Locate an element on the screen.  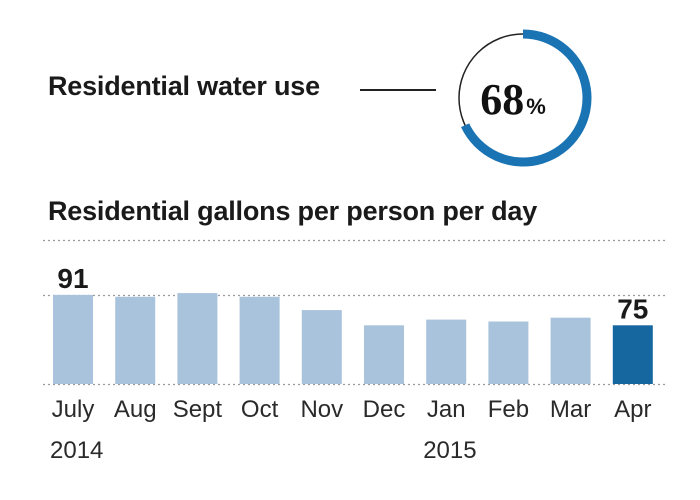
category-label-aug: Aug is located at coordinates (135, 409).